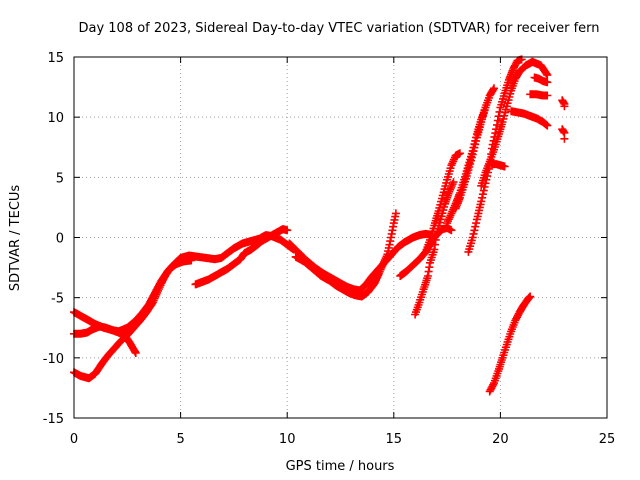 This screenshot has height=480, width=640. What do you see at coordinates (180, 439) in the screenshot?
I see `x-tick-label: 5` at bounding box center [180, 439].